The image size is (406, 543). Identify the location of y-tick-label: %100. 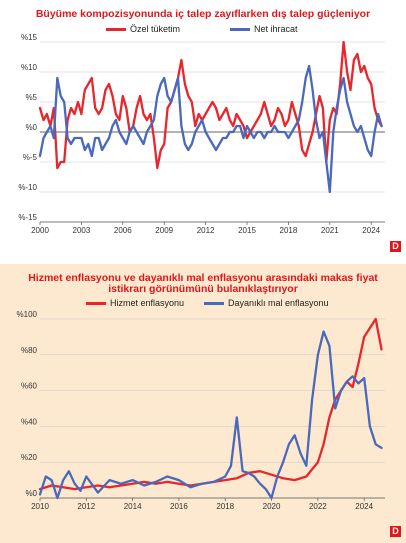
(27, 314).